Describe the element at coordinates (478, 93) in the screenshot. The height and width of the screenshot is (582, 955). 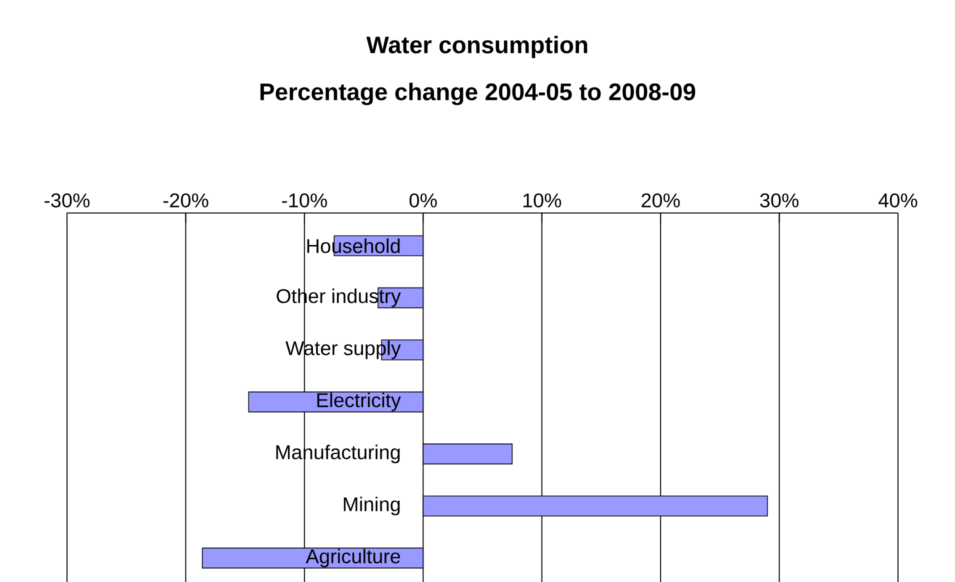
I see `chart-subtitle: Percentage change 2004-05 to 2008-09` at that location.